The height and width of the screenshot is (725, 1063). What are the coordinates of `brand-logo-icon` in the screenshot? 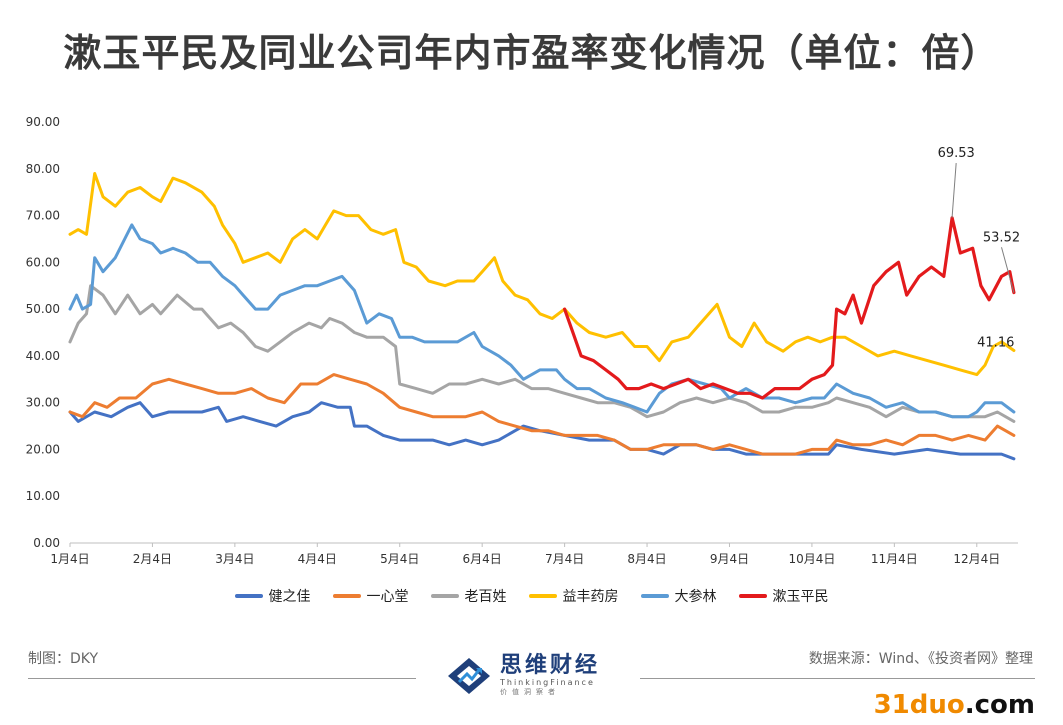 It's located at (469, 675).